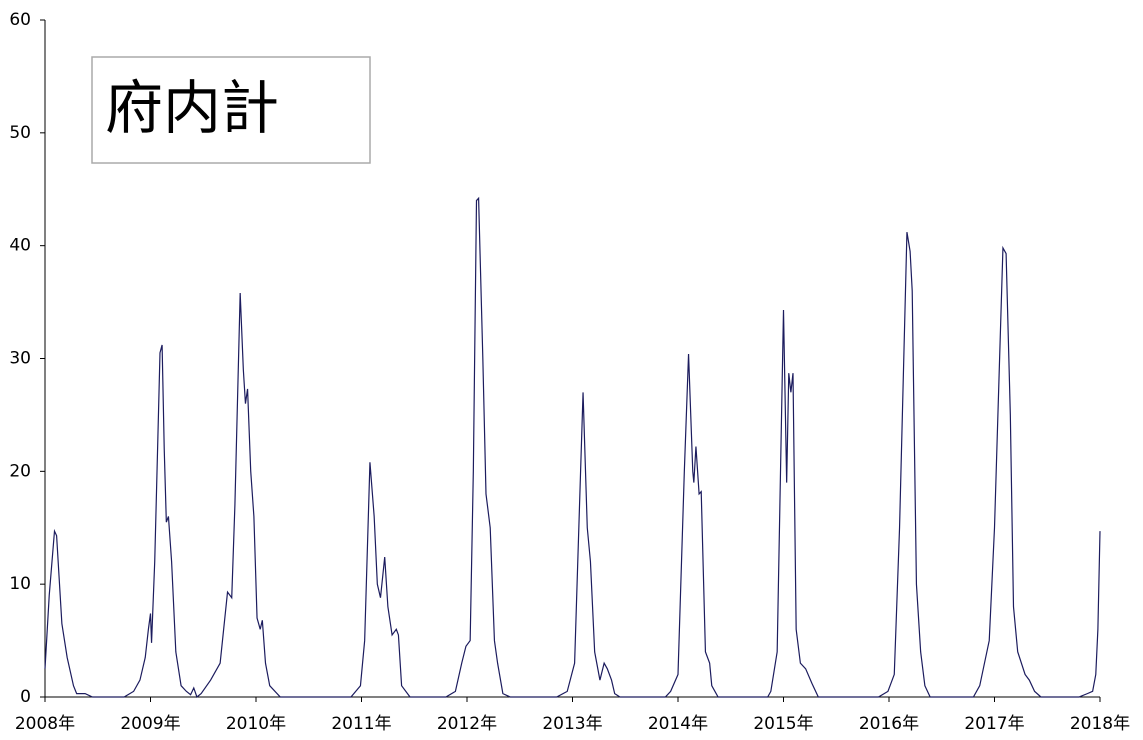 The image size is (1143, 740). Describe the element at coordinates (20, 20) in the screenshot. I see `y-tick-label: 60` at that location.